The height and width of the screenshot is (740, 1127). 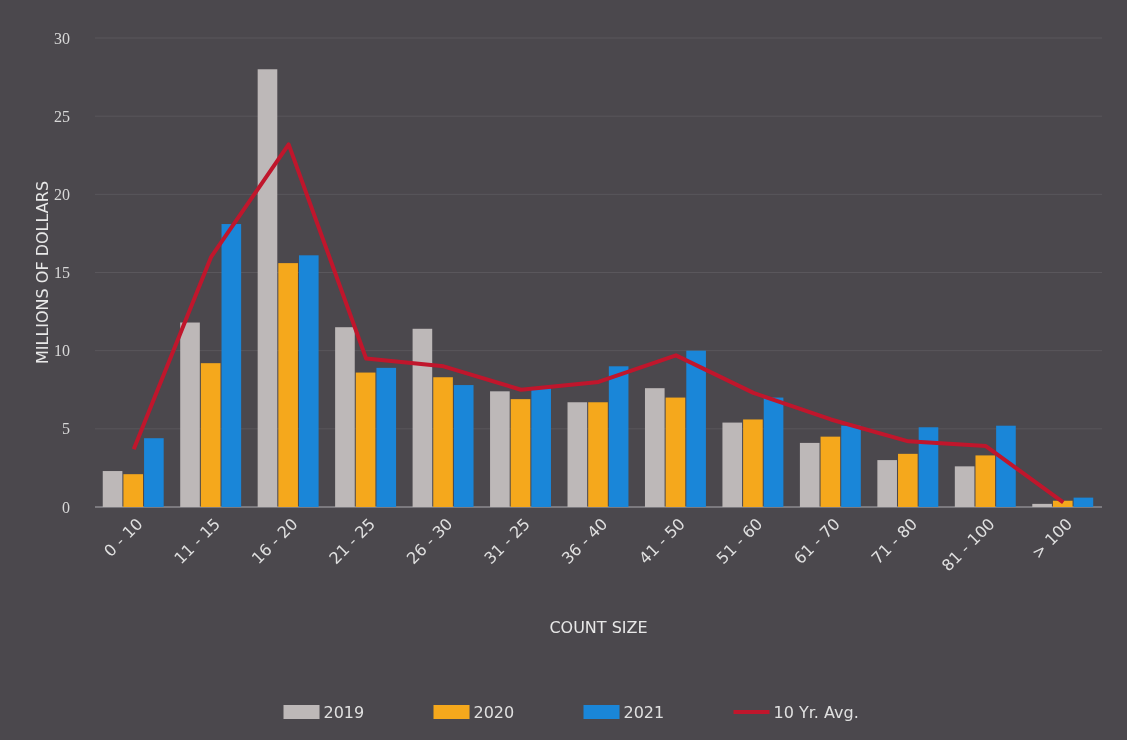 I want to click on x-tick-label: 36 - 40, so click(x=584, y=541).